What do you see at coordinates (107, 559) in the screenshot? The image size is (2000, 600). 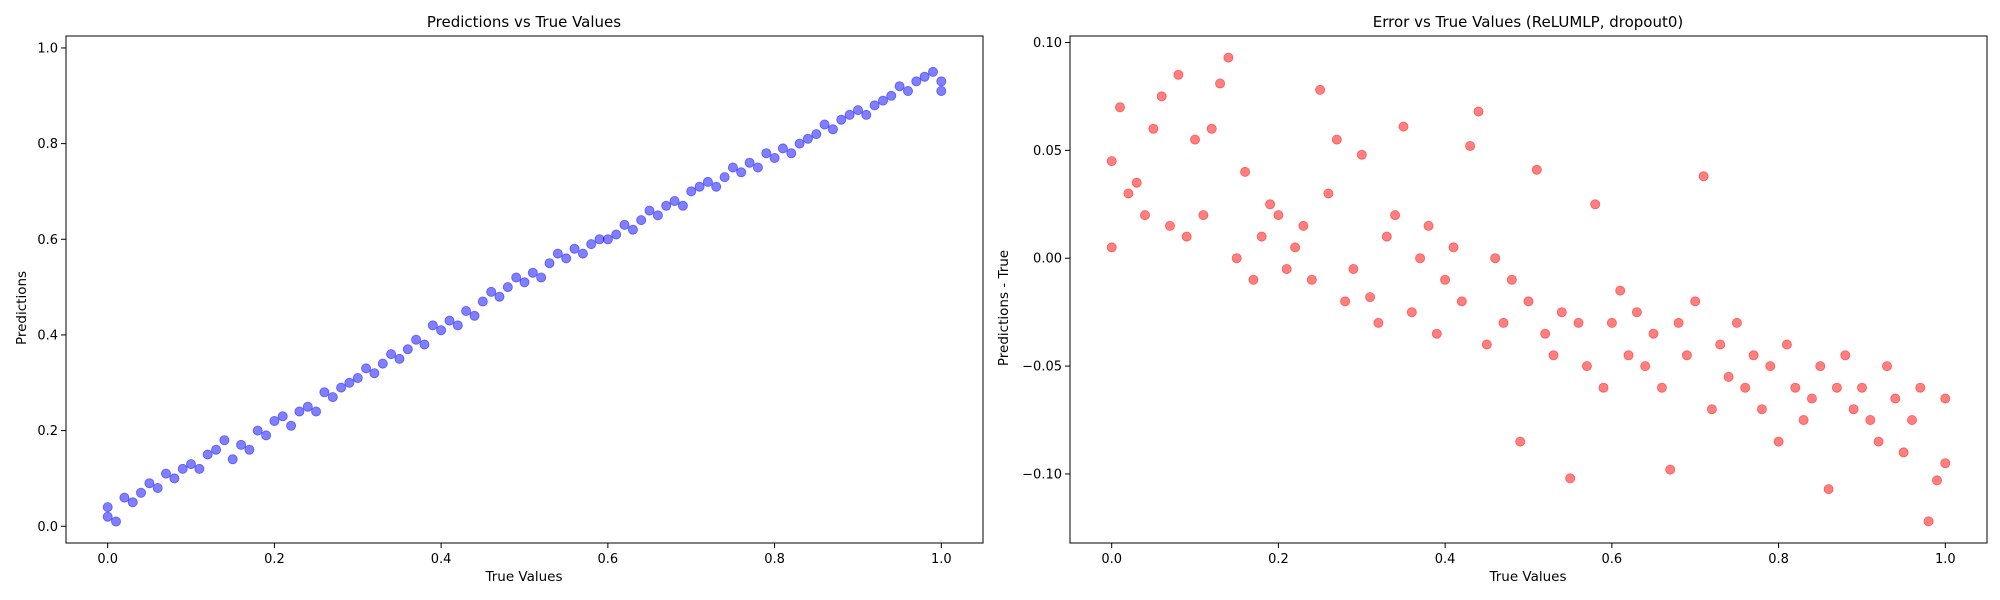 I see `x-tick-label: 0.0` at bounding box center [107, 559].